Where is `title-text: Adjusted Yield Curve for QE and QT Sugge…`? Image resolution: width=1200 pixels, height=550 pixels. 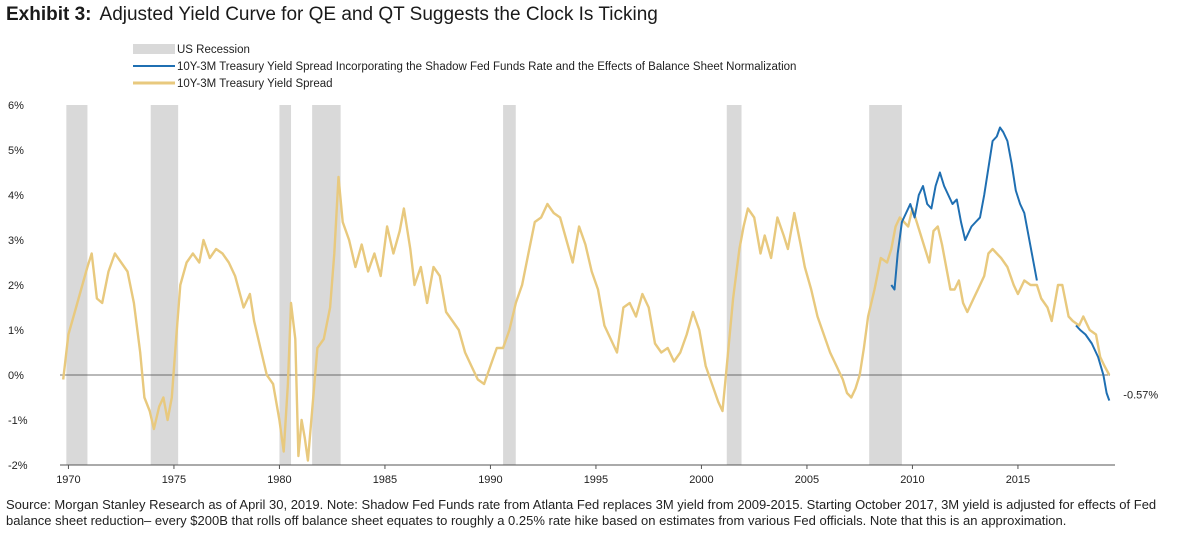
title-text: Adjusted Yield Curve for QE and QT Sugge… is located at coordinates (378, 14).